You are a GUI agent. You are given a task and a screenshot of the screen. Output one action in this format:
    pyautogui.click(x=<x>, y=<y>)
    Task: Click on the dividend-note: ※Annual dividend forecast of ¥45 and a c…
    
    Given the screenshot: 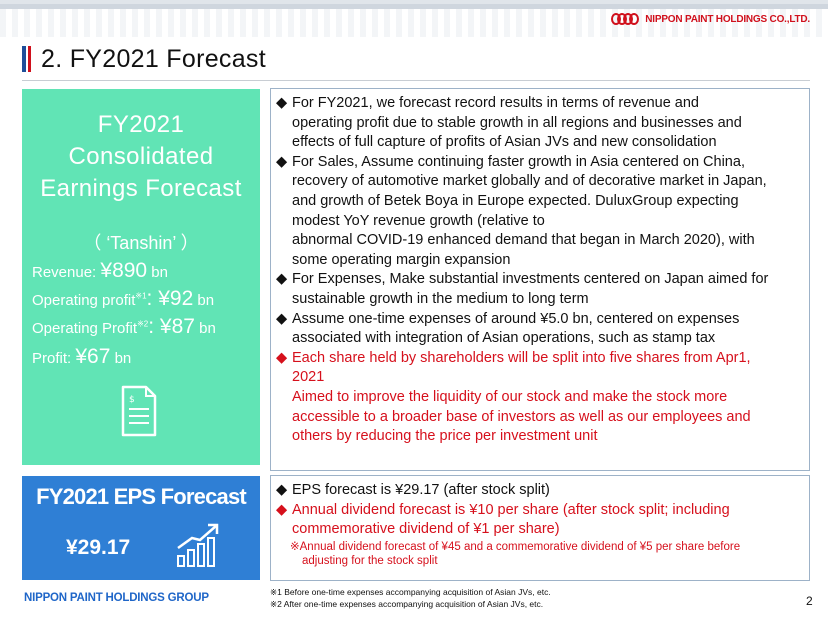 What is the action you would take?
    pyautogui.click(x=515, y=546)
    